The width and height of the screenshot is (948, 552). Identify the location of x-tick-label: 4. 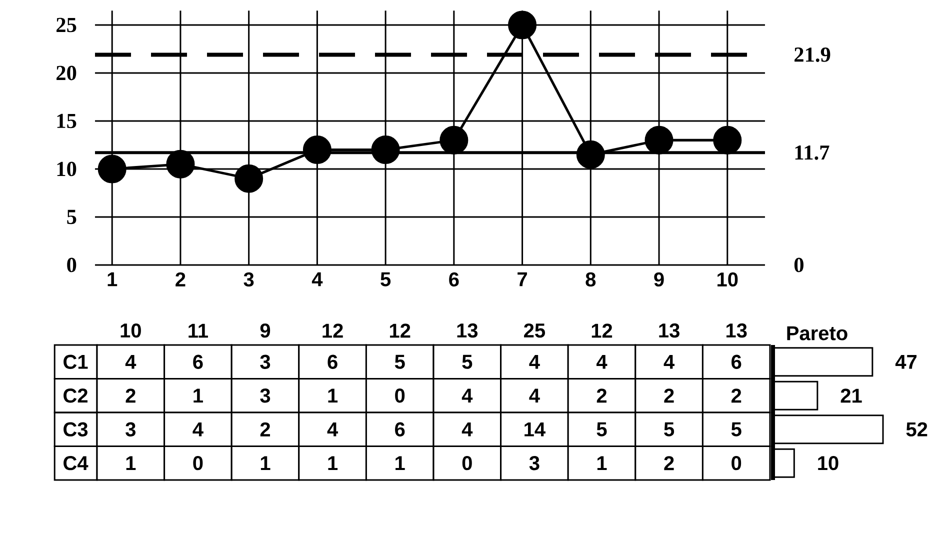
(317, 279).